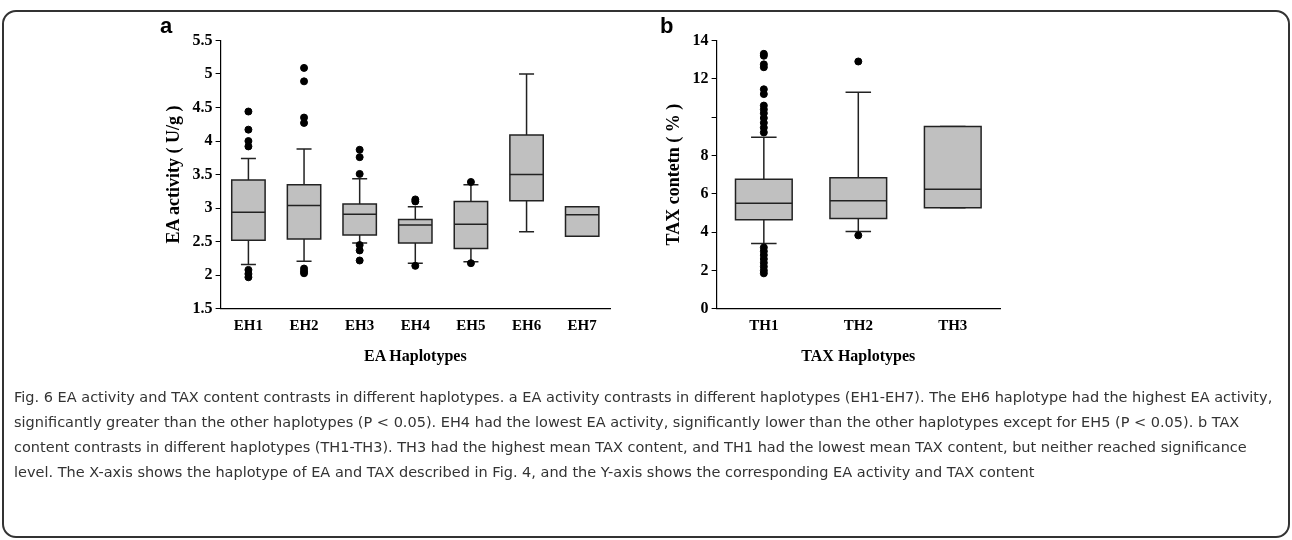  Describe the element at coordinates (174, 174) in the screenshot. I see `y-axis-title: EA activity ( U/g )` at that location.